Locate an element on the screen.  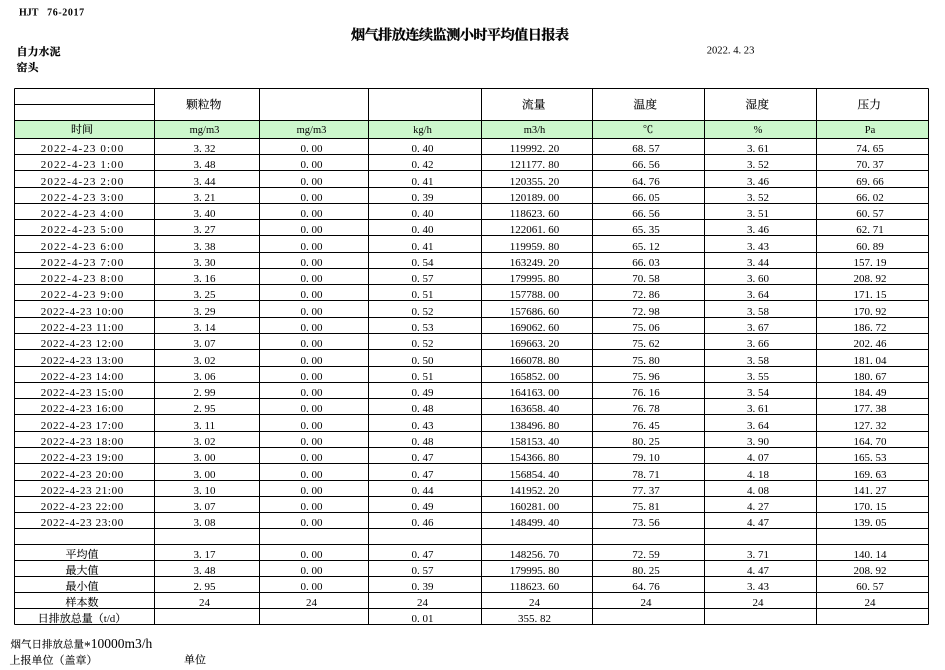
svg-text: 57 is located at coordinates (429, 571).